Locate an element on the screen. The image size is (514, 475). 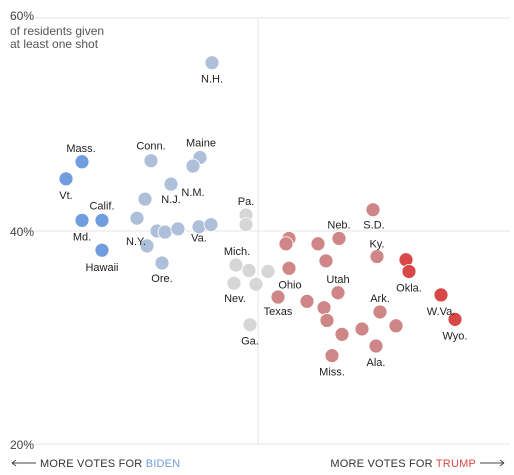
state-label: Wyo. is located at coordinates (455, 336).